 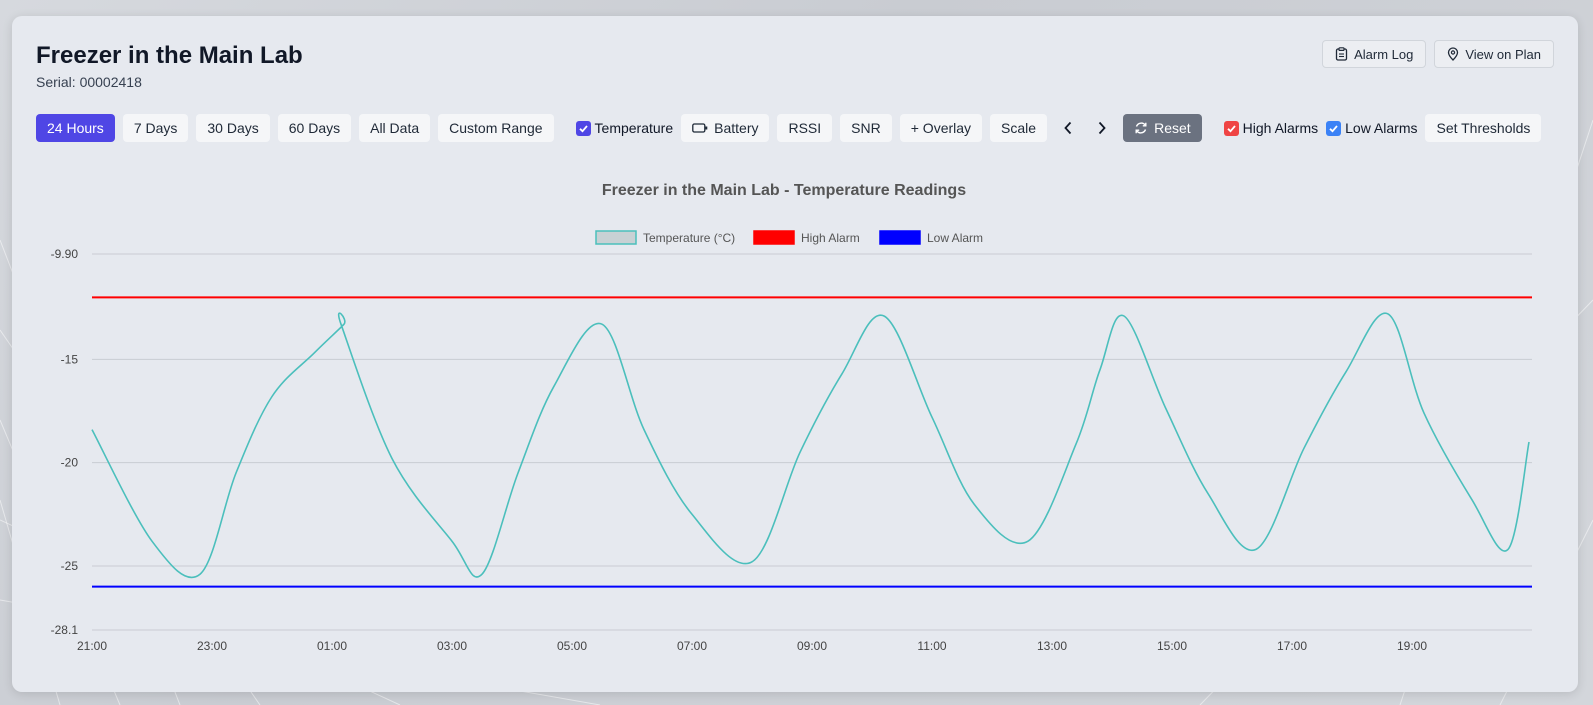 What do you see at coordinates (812, 646) in the screenshot?
I see `x-tick-label: 09:00` at bounding box center [812, 646].